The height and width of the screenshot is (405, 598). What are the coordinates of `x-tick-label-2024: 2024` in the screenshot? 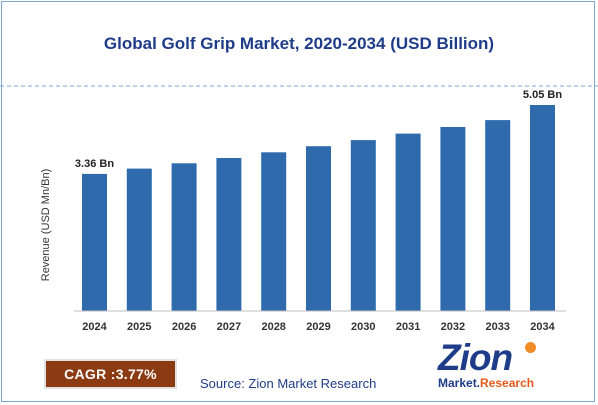 It's located at (94, 327).